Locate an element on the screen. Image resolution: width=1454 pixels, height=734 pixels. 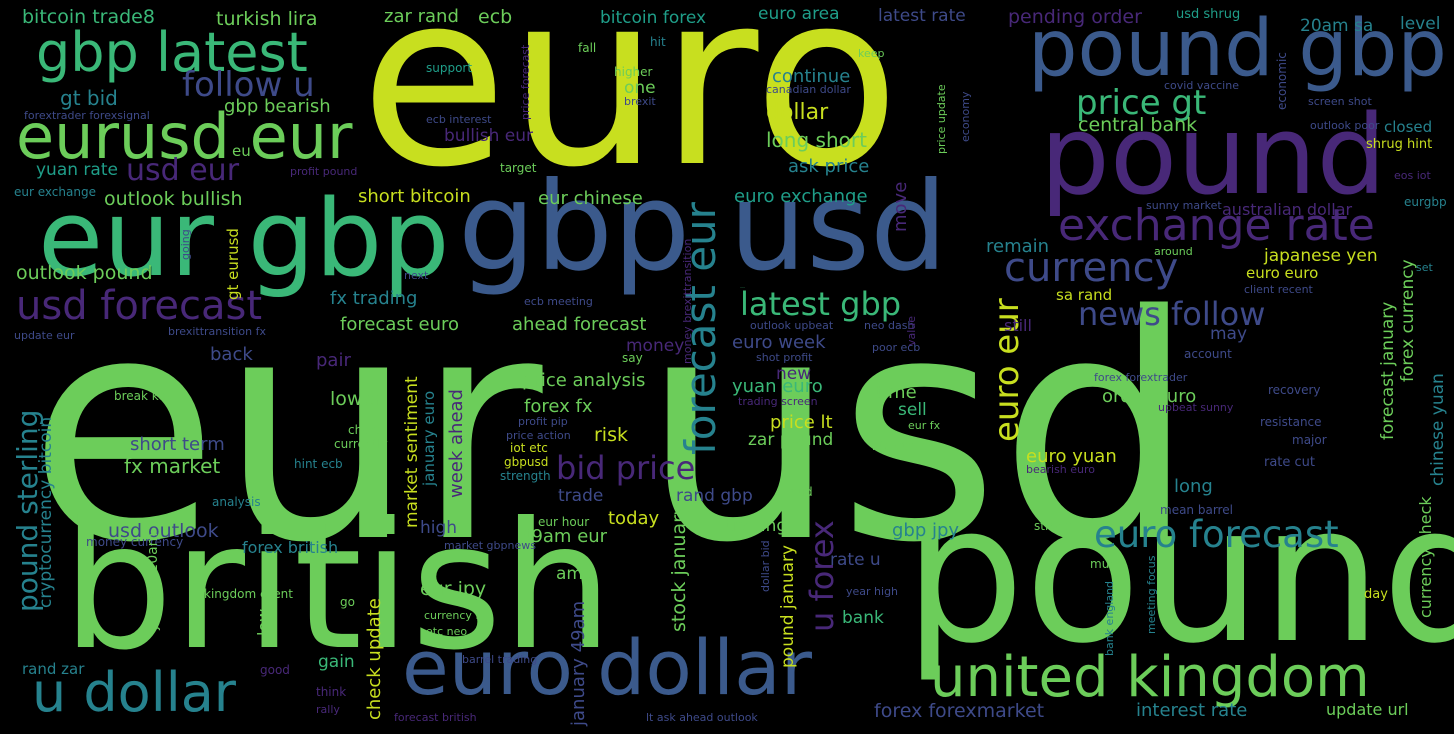
word-latest-rate: latest rate is located at coordinates (922, 16).